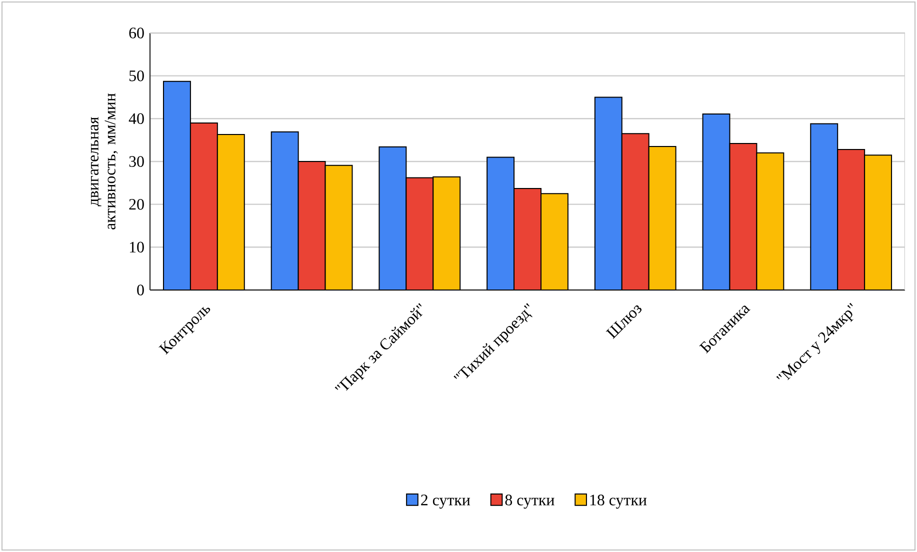 This screenshot has height=552, width=917. Describe the element at coordinates (136, 204) in the screenshot. I see `y-tick-label: 20` at that location.